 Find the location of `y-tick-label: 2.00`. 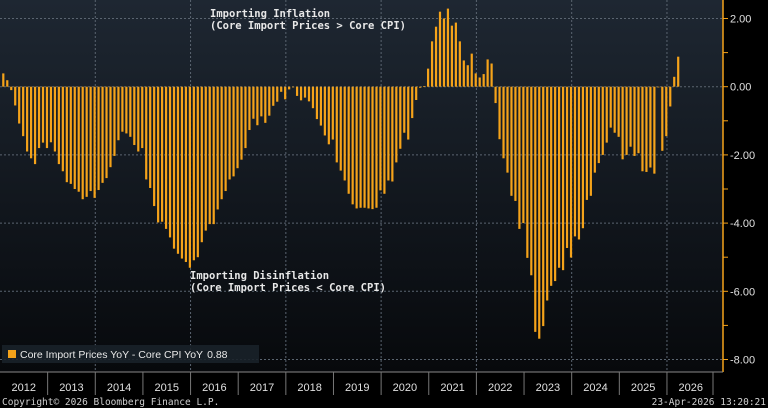

y-tick-label: 2.00 is located at coordinates (740, 20).